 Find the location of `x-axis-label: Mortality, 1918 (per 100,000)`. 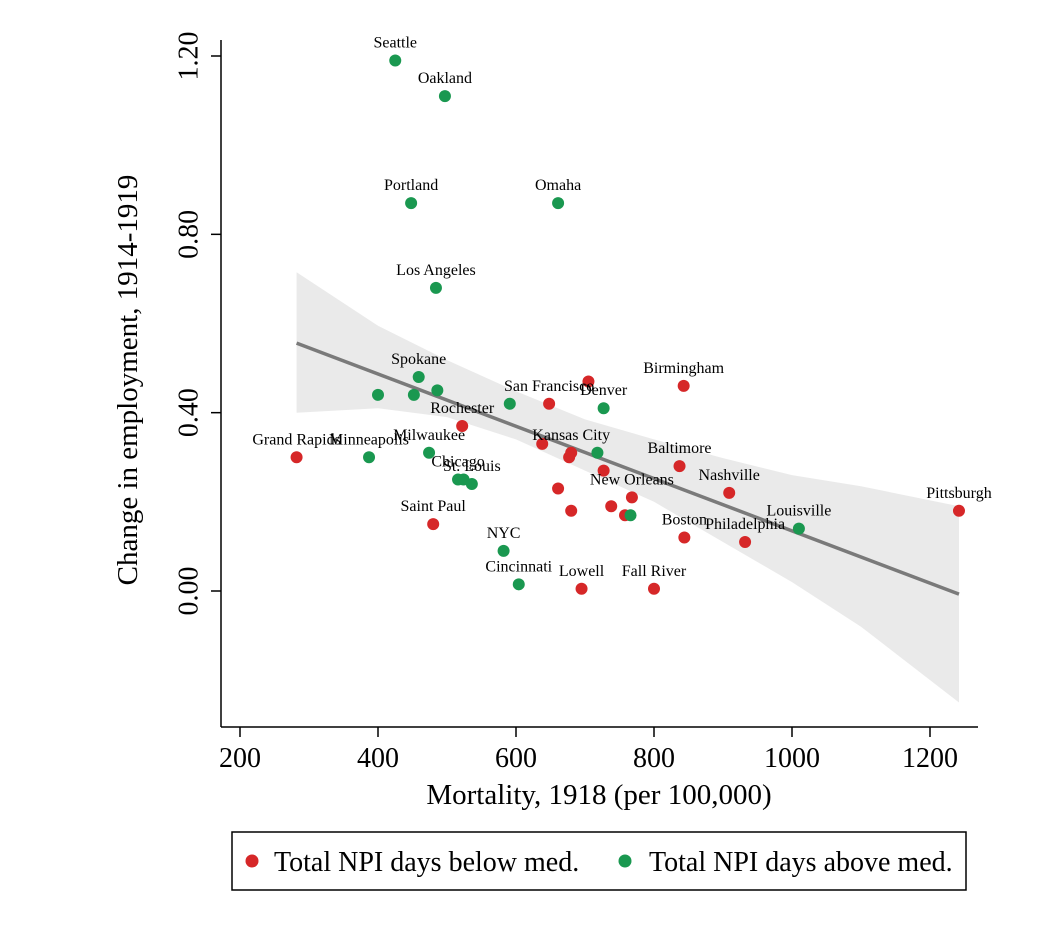

x-axis-label: Mortality, 1918 (per 100,000) is located at coordinates (598, 795).